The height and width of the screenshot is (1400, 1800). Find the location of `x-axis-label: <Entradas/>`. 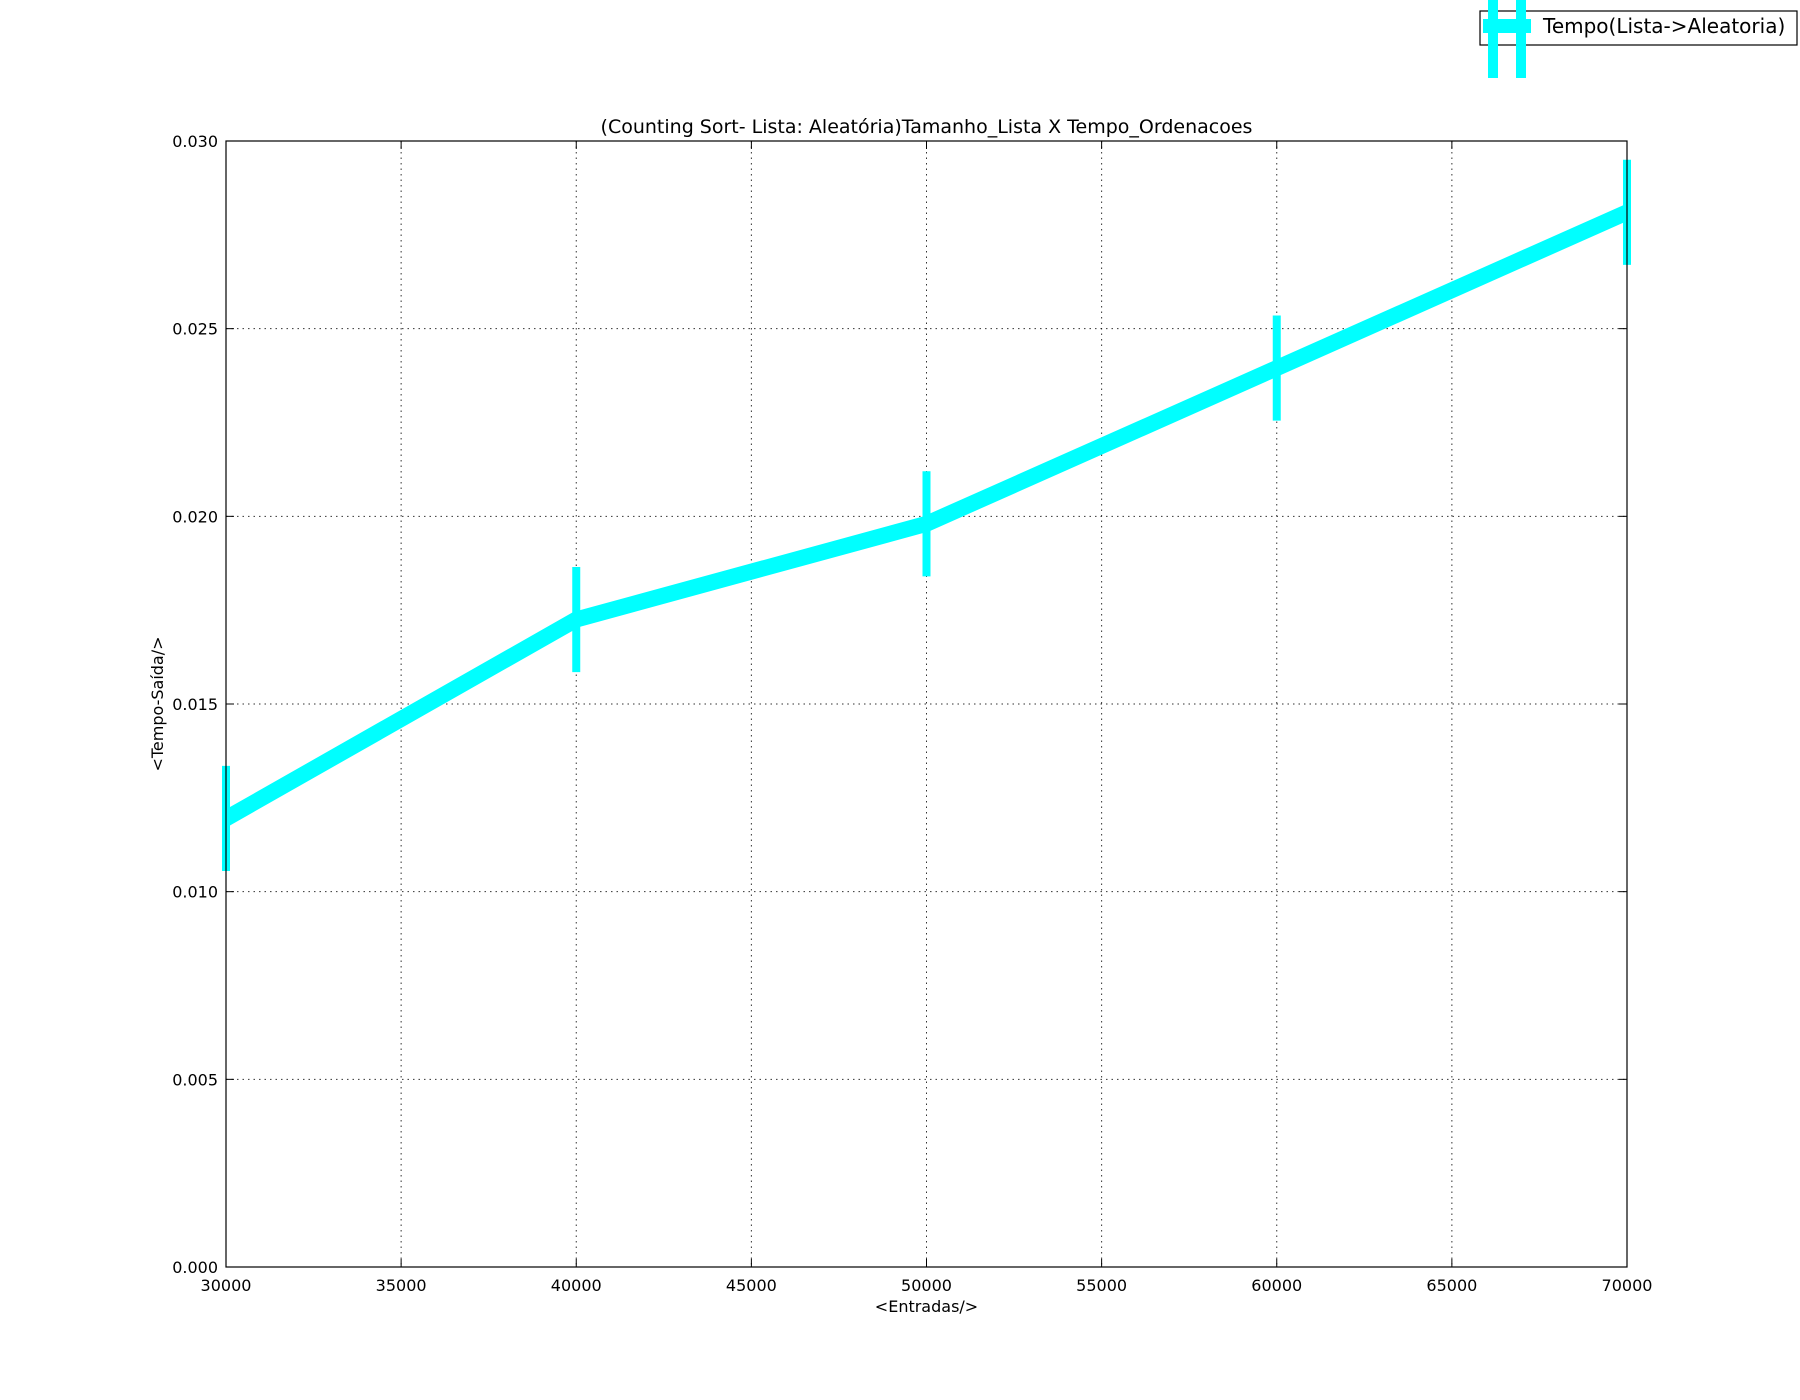

x-axis-label: <Entradas/> is located at coordinates (926, 1306).